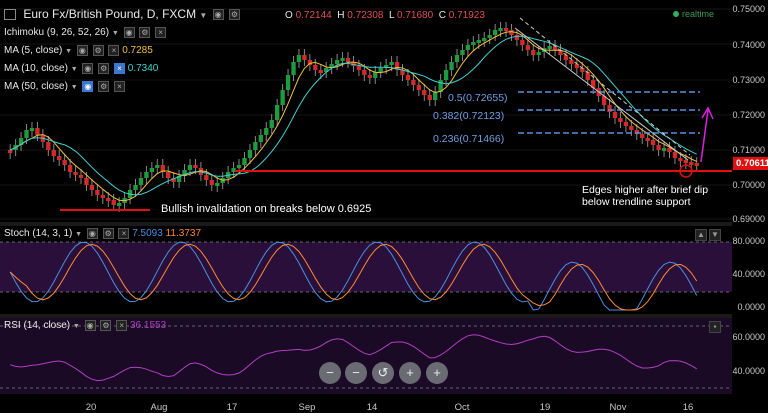  I want to click on indicator-value: 0.7285, so click(137, 51).